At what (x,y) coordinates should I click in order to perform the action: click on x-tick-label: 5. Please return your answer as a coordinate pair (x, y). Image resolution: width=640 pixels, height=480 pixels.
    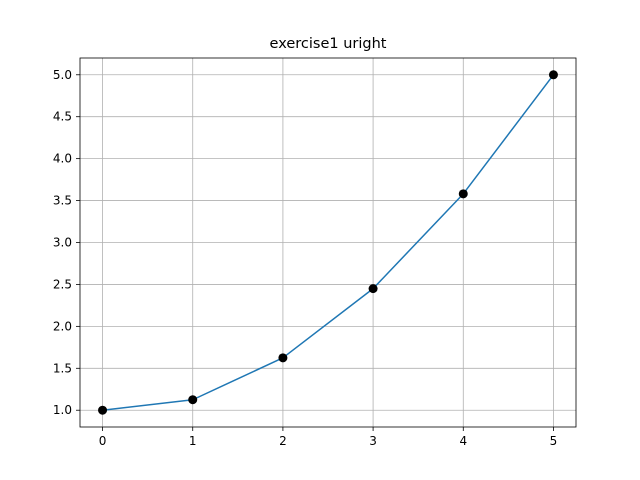
    Looking at the image, I should click on (554, 441).